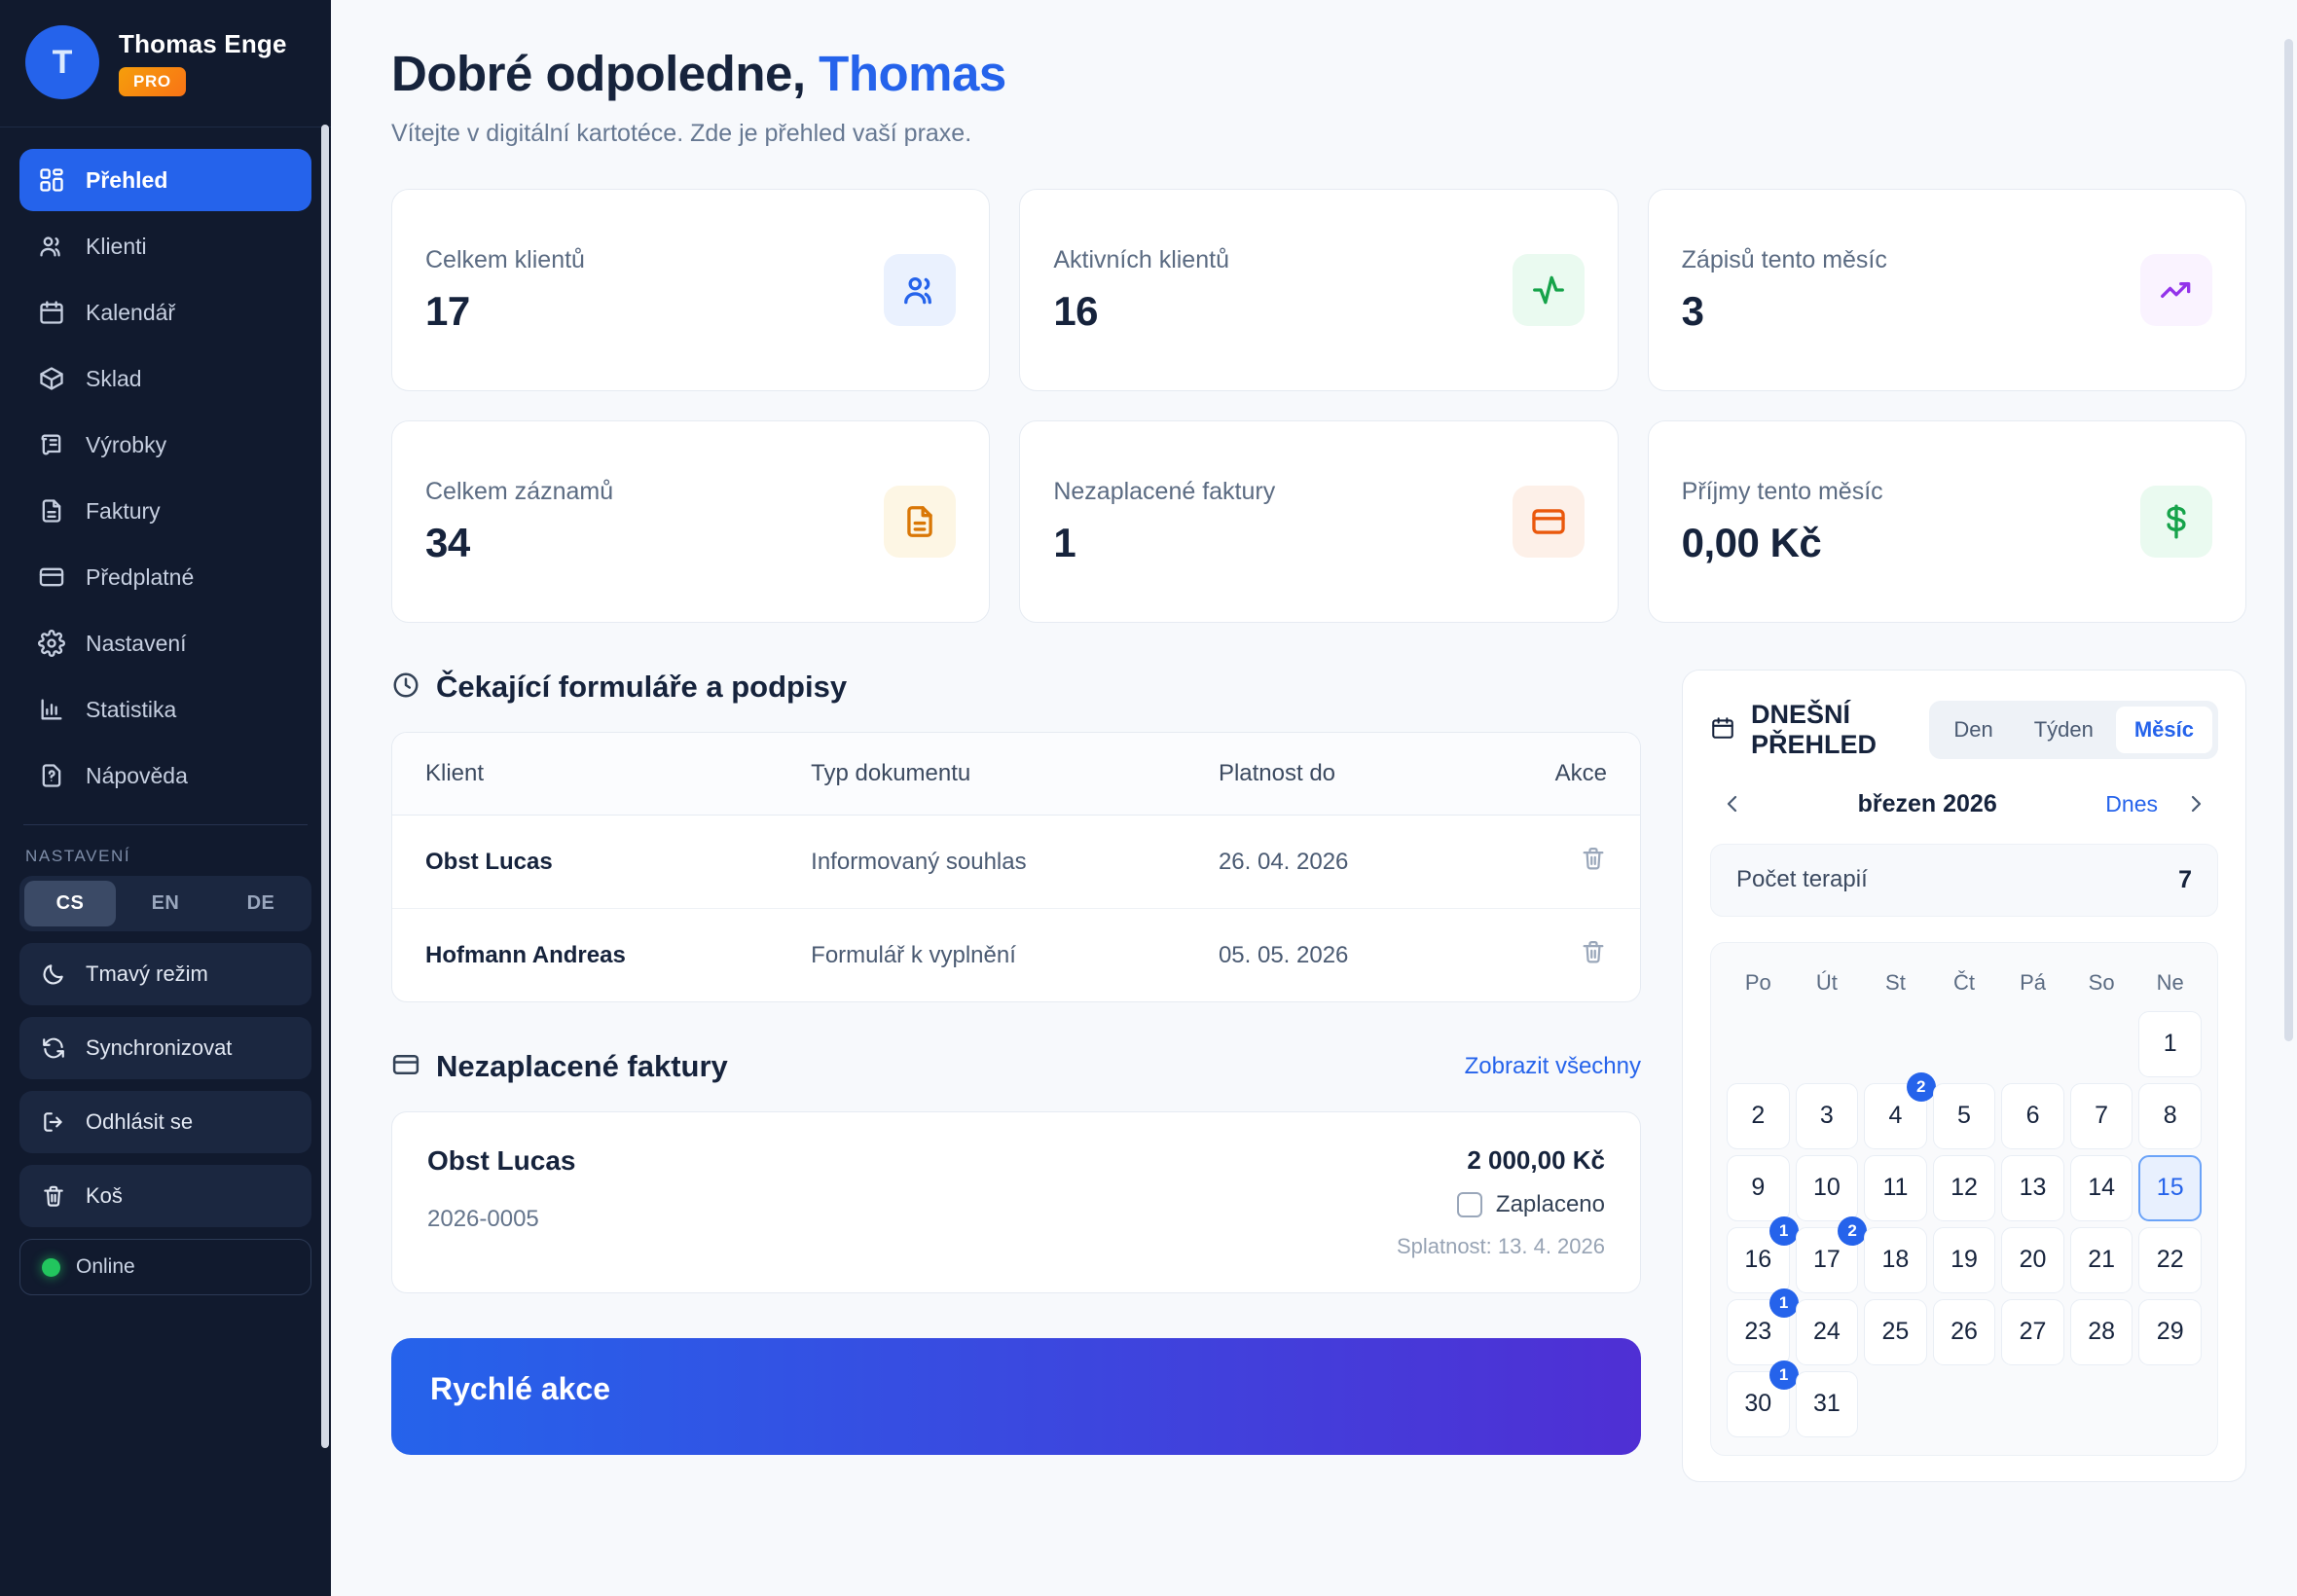 The width and height of the screenshot is (2297, 1596). I want to click on sidebar-item-label: Sklad, so click(114, 378).